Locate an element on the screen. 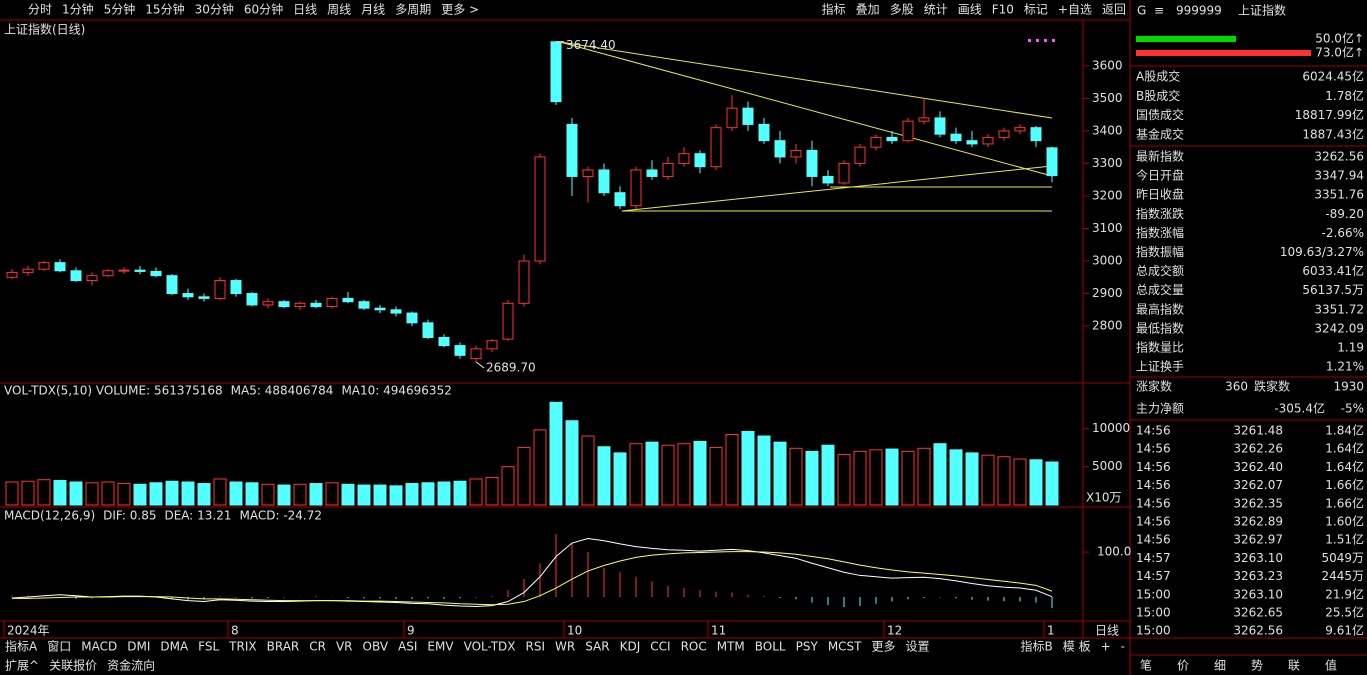 Image resolution: width=1367 pixels, height=675 pixels. toolbar-button: 指标 is located at coordinates (834, 9).